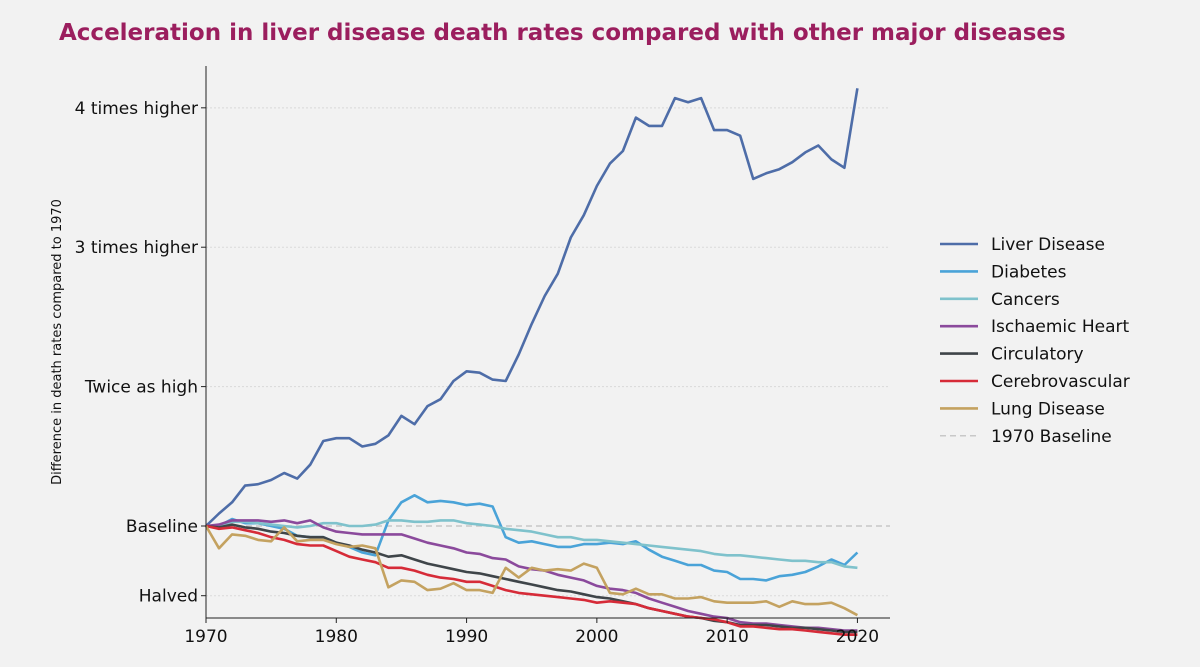 This screenshot has height=667, width=1200. What do you see at coordinates (1048, 409) in the screenshot?
I see `legend-label: Lung Disease` at bounding box center [1048, 409].